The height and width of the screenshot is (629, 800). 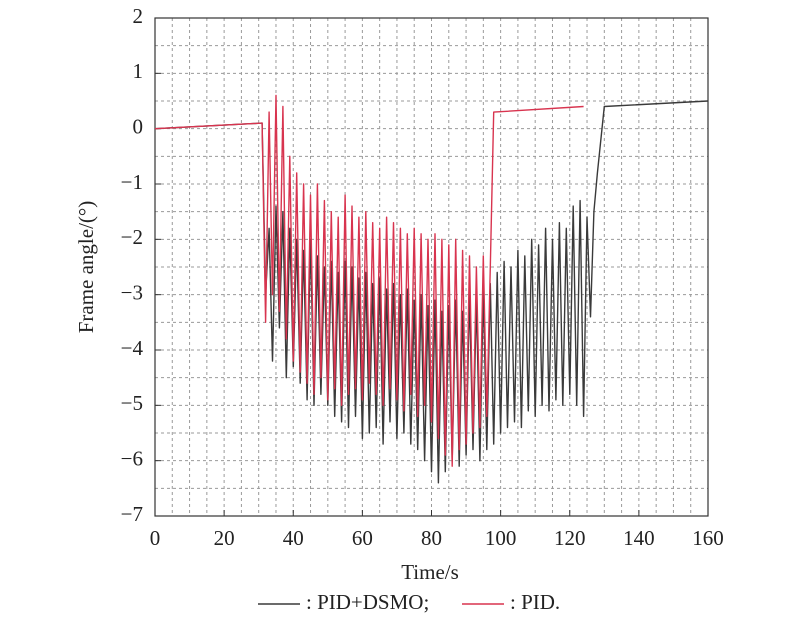 What do you see at coordinates (367, 602) in the screenshot?
I see `legend-label: : PID+DSMO;` at bounding box center [367, 602].